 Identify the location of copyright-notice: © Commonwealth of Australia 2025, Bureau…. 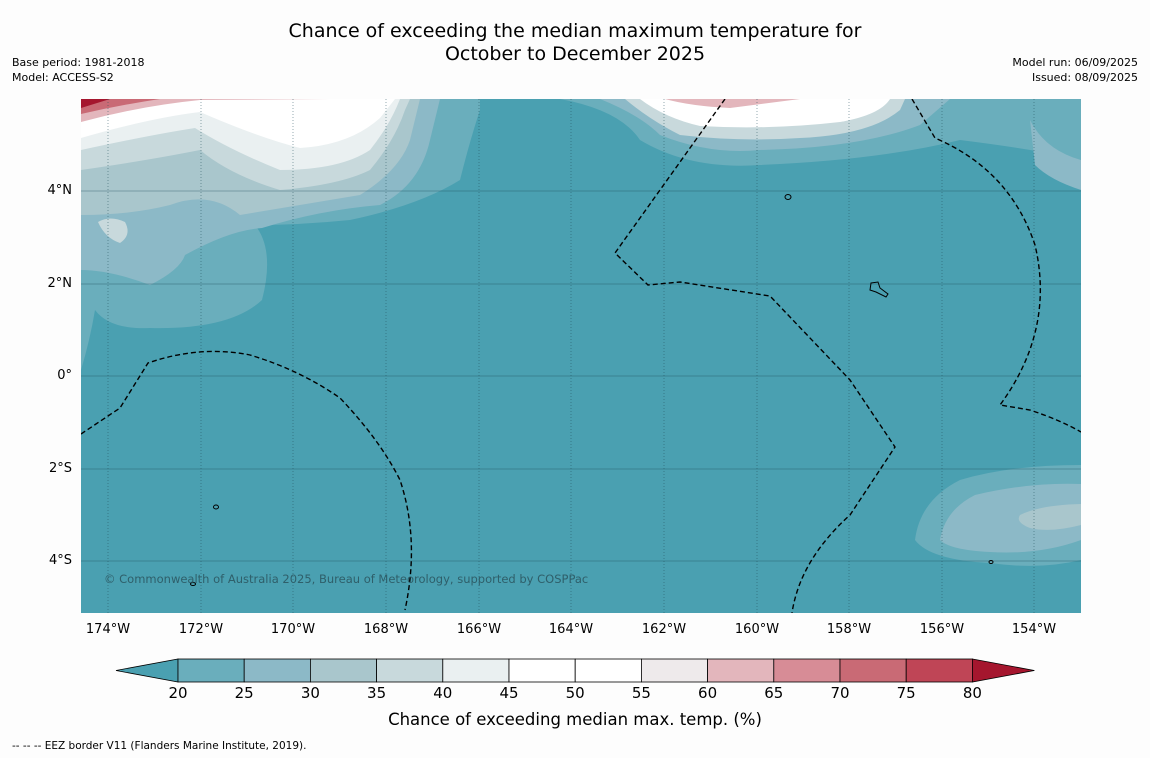
(346, 579).